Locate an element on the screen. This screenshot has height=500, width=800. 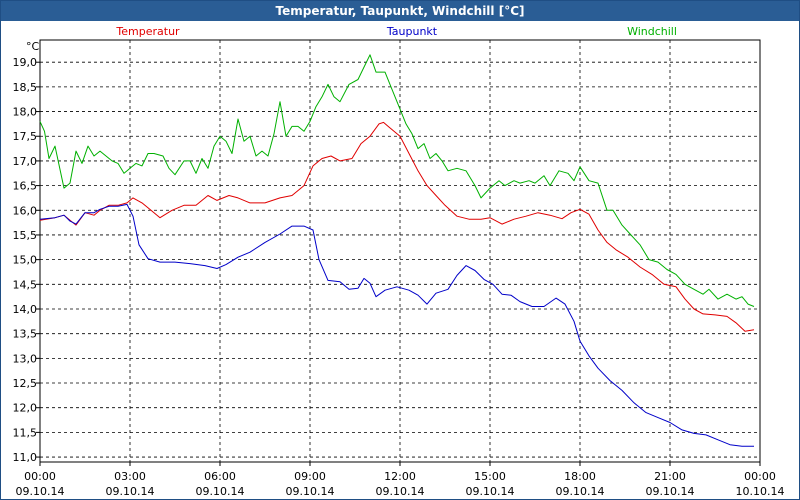
y-tick-label: 14,5 is located at coordinates (25, 284).